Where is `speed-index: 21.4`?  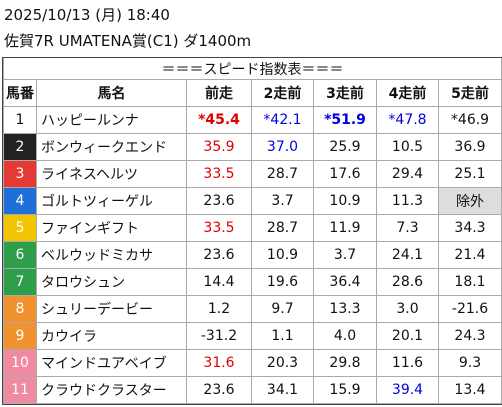
speed-index: 21.4 is located at coordinates (469, 255).